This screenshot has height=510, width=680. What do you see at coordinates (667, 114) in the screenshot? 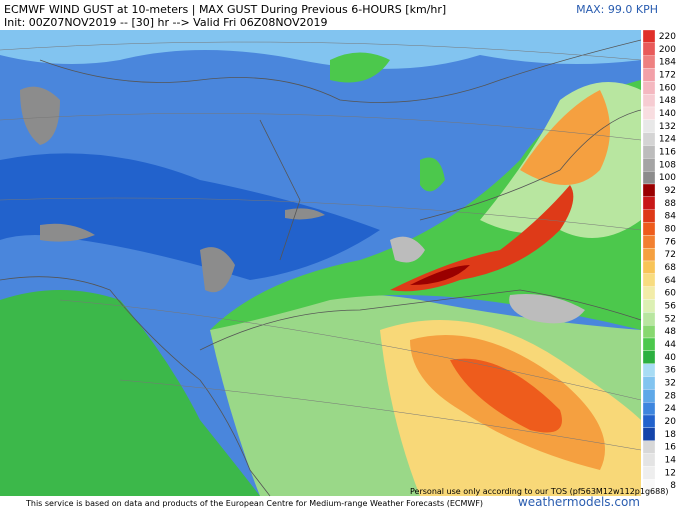
I see `colorbar-label: 140` at bounding box center [667, 114].